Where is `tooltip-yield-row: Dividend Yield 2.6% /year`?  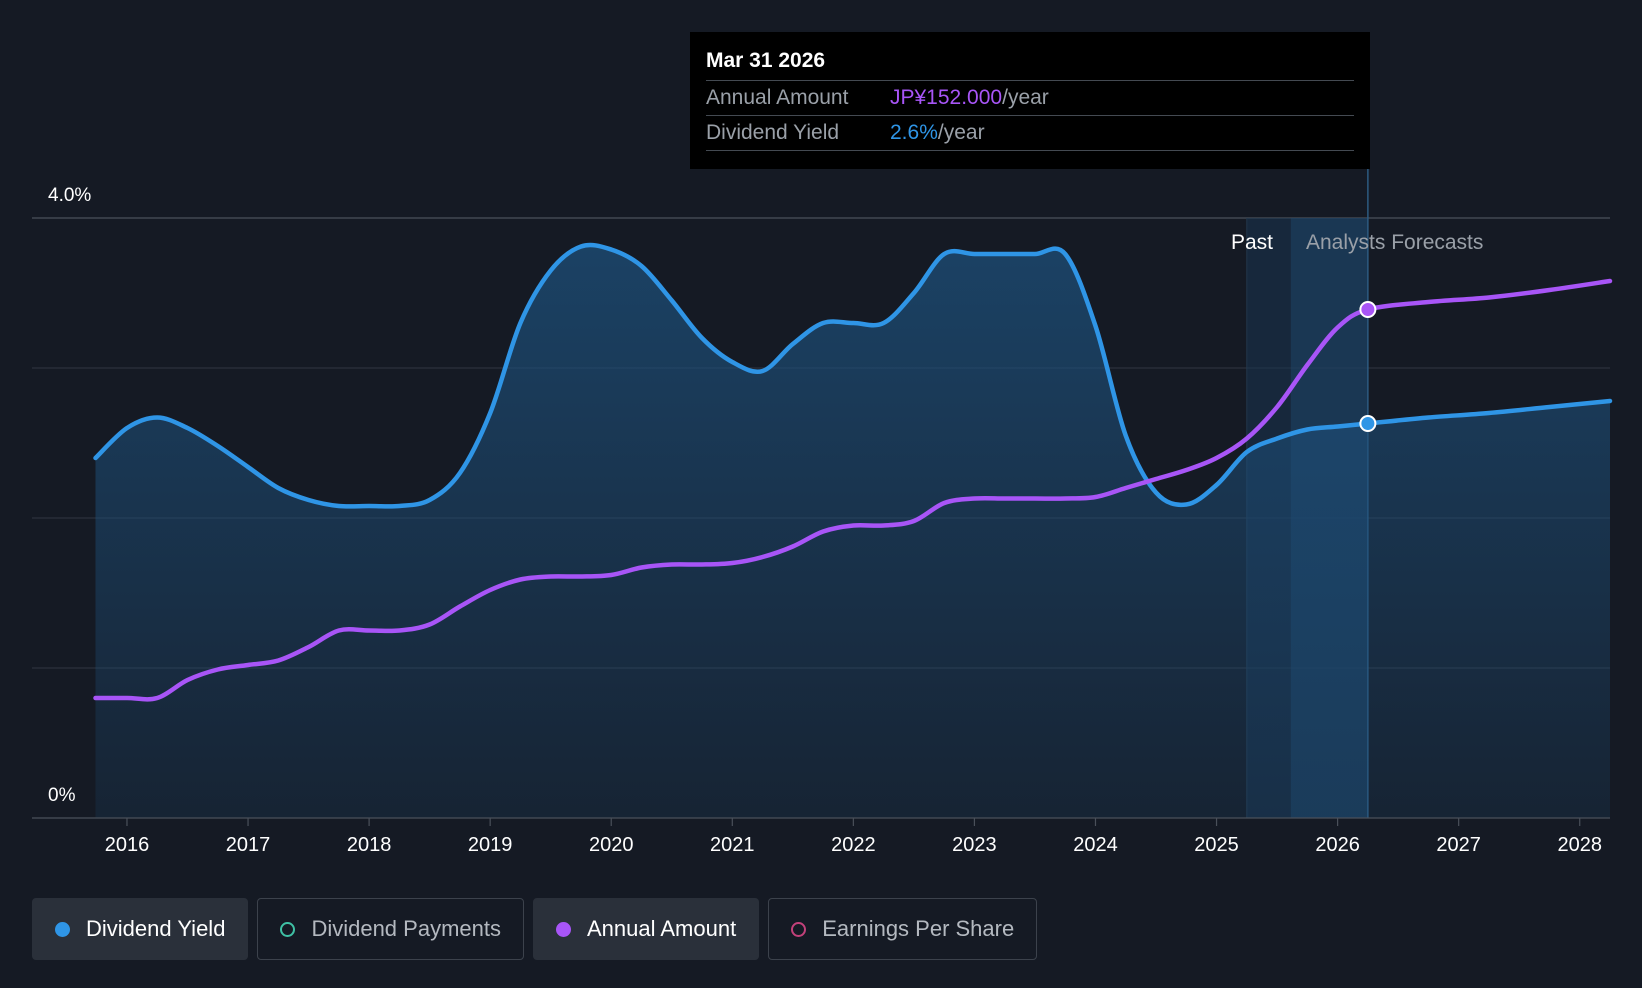
tooltip-yield-row: Dividend Yield 2.6% /year is located at coordinates (1030, 133).